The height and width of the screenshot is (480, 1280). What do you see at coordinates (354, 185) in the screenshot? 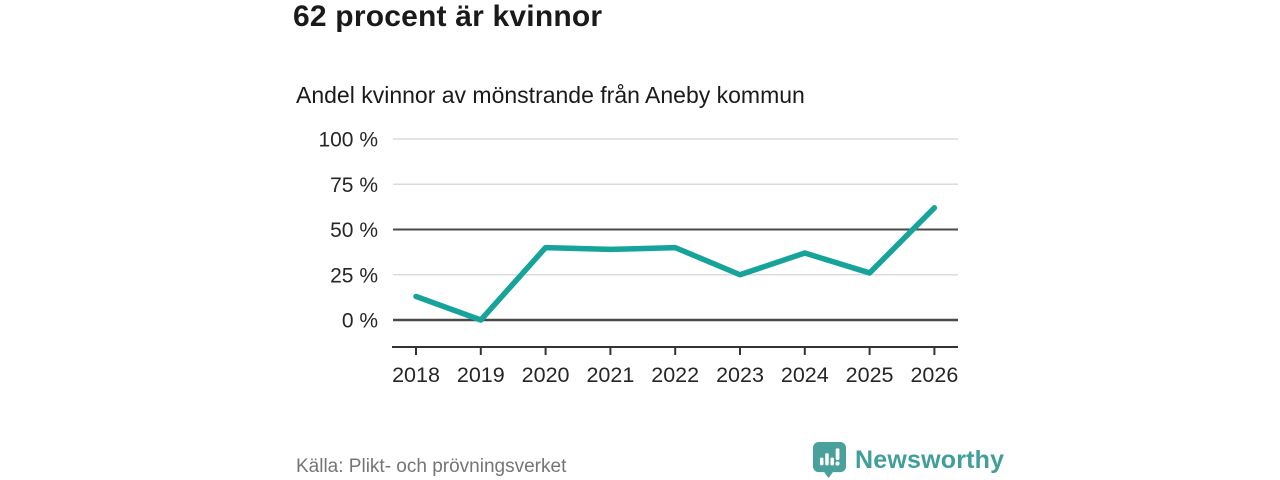
I see `y-axis-tick-label: 75 %` at bounding box center [354, 185].